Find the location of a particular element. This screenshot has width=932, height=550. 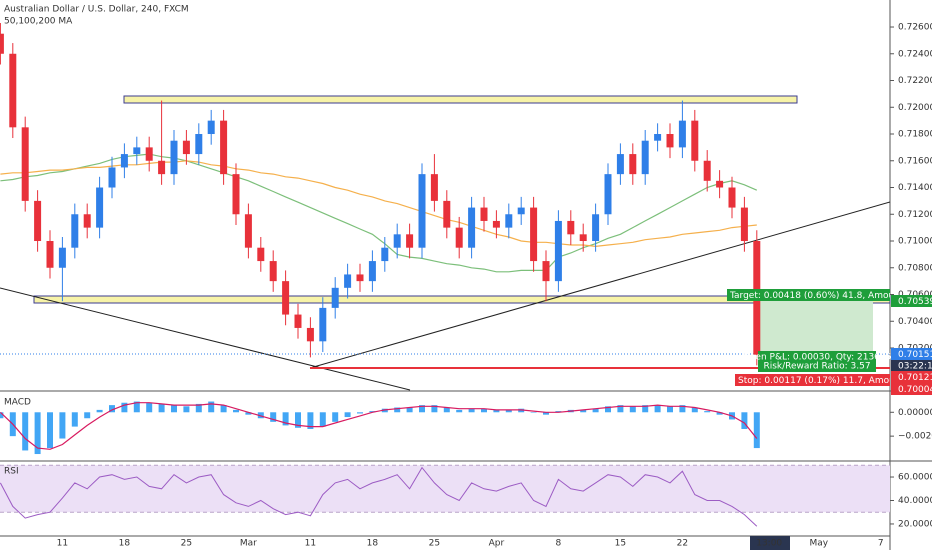

x-tick-label: 25 is located at coordinates (186, 544).